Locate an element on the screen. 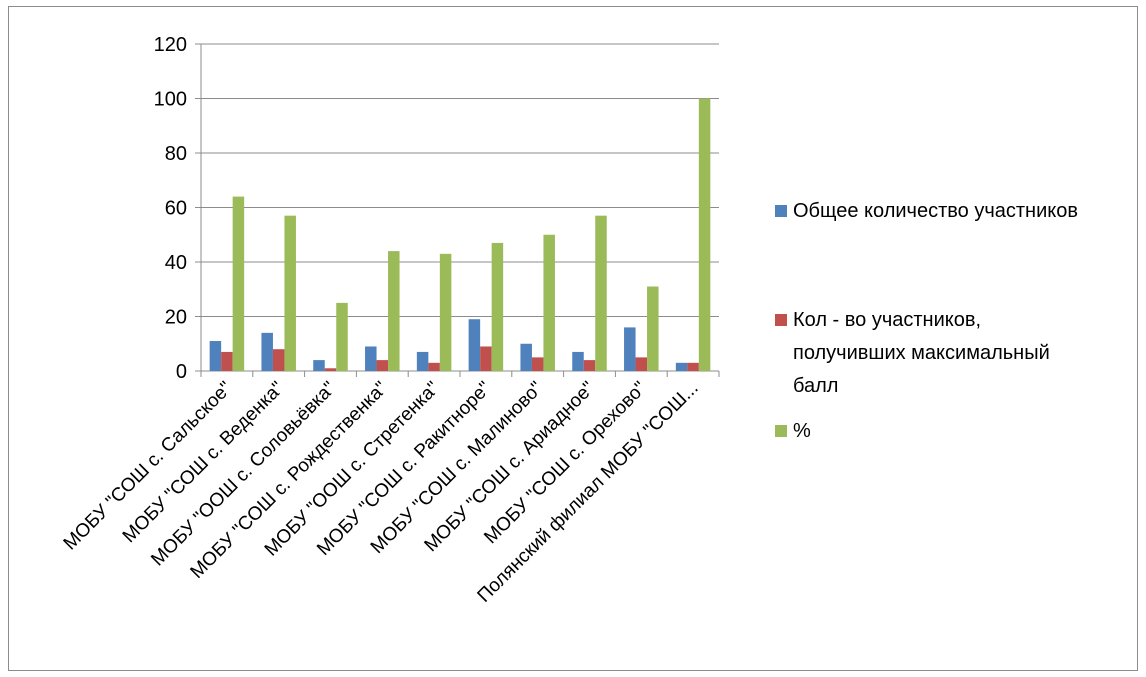  y-tick-label: 80 is located at coordinates (176, 154).